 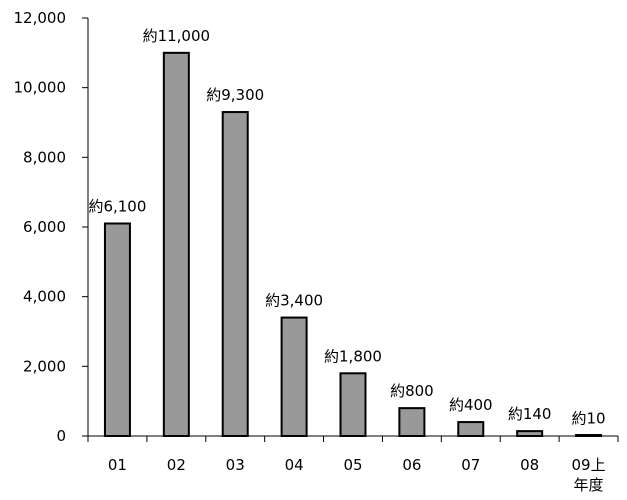 What do you see at coordinates (44, 366) in the screenshot?
I see `y-tick-label: 2,000` at bounding box center [44, 366].